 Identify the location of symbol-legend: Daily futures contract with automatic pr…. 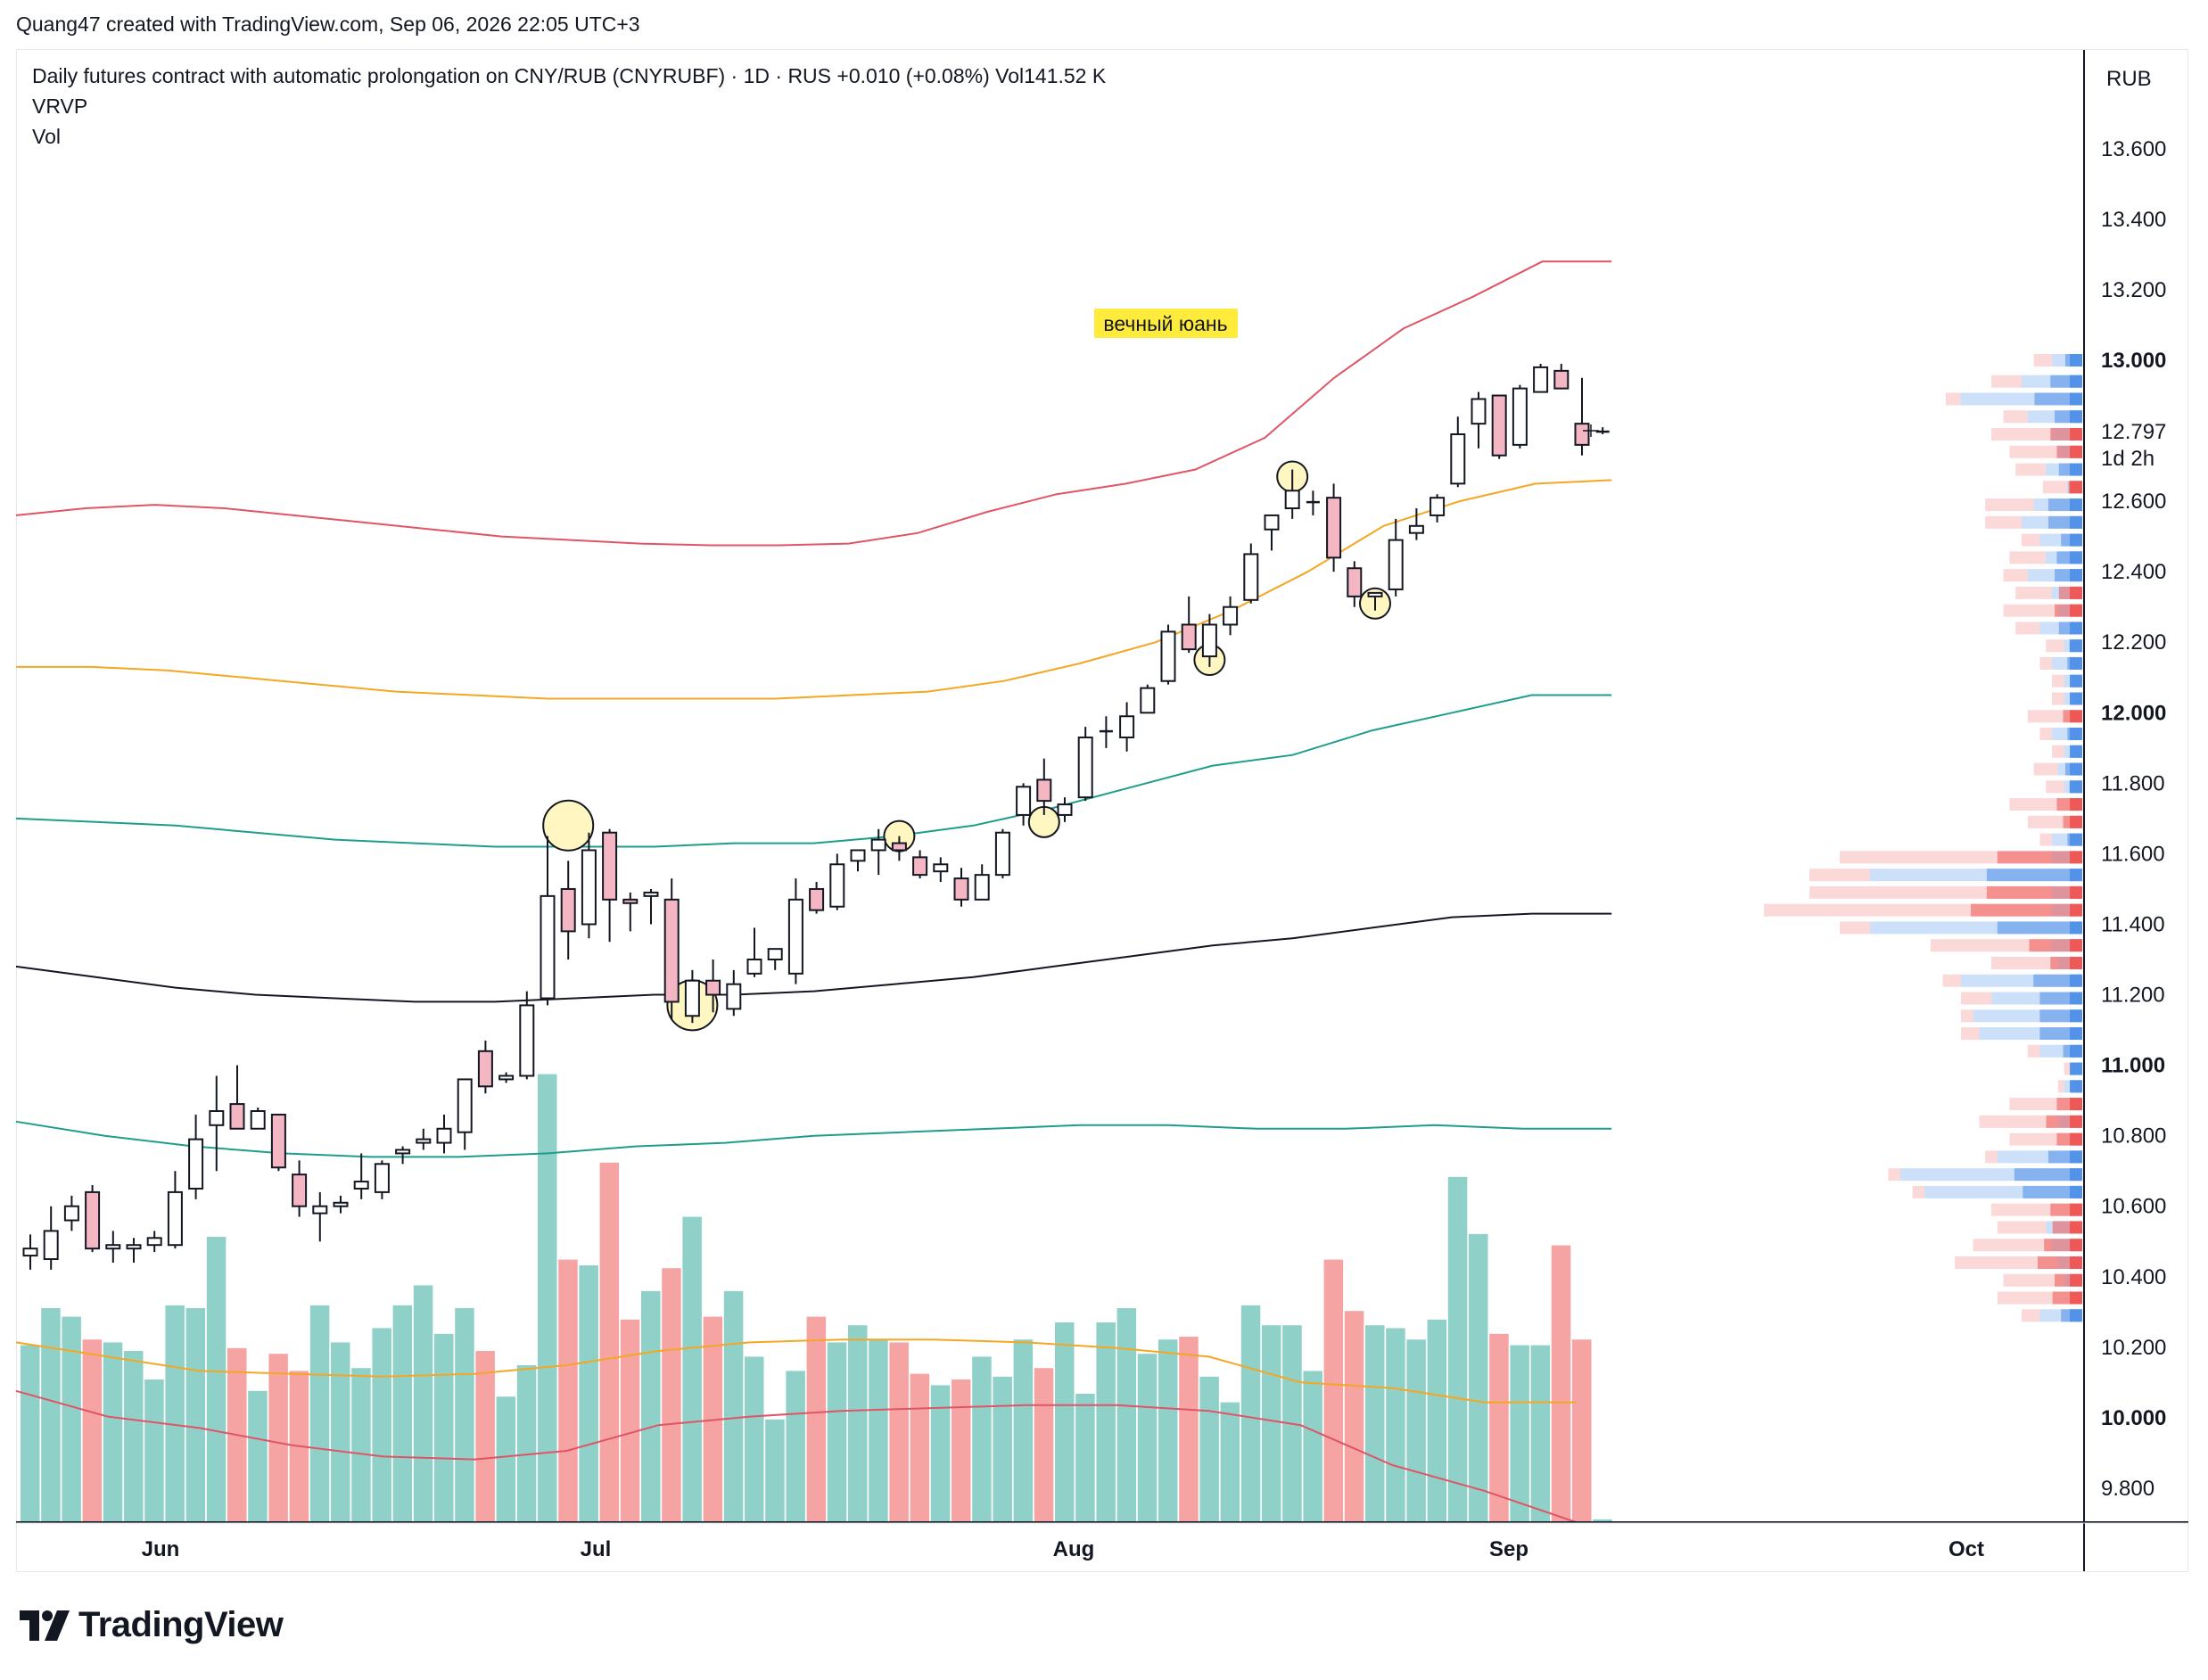
(569, 75).